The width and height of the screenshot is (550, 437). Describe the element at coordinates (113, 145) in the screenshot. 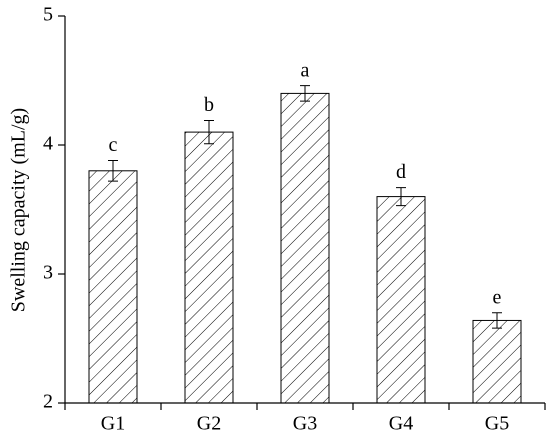

I see `annotation: c` at that location.